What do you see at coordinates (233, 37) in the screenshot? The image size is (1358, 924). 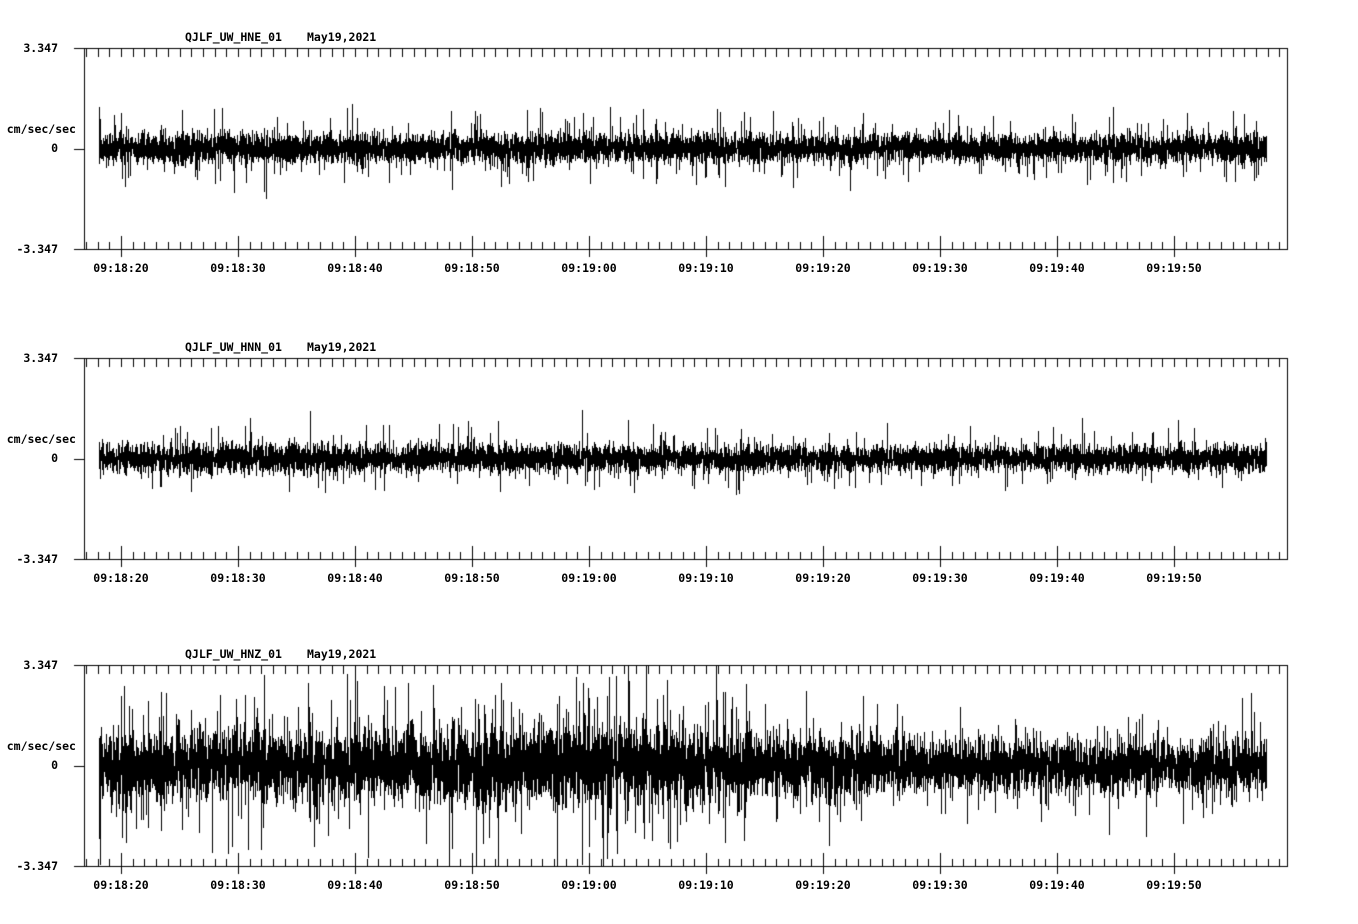 I see `panel-title-station: QJLF_UW_HNE_01` at bounding box center [233, 37].